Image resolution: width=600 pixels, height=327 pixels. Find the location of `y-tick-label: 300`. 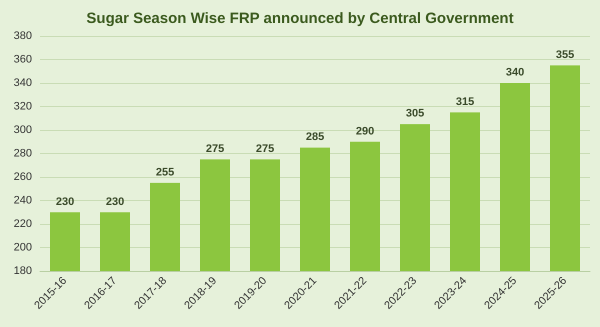

y-tick-label: 300 is located at coordinates (23, 130).